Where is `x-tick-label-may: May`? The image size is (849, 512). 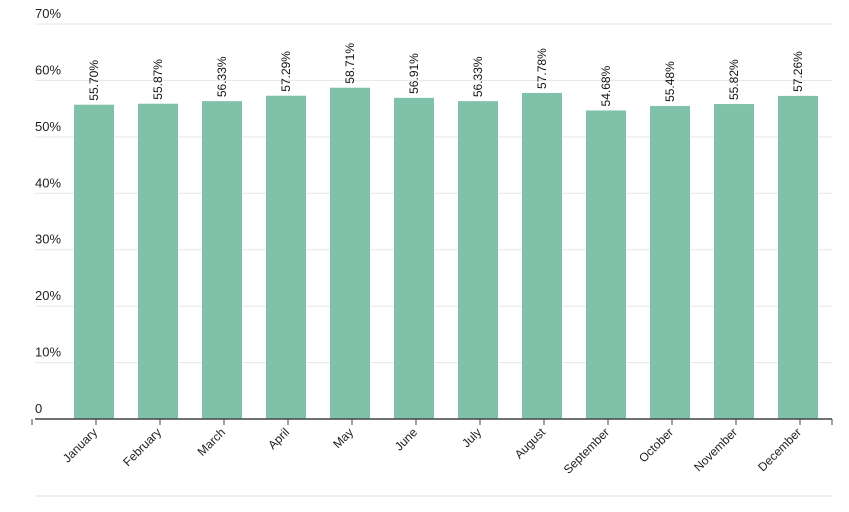 x-tick-label-may: May is located at coordinates (343, 438).